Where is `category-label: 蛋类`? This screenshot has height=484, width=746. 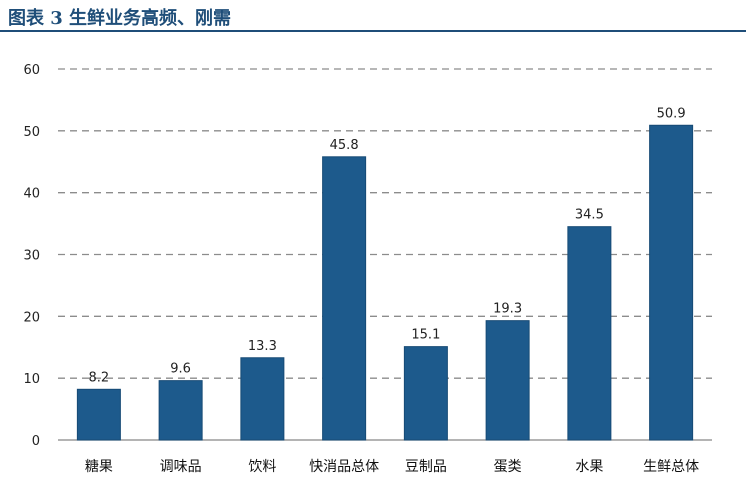
category-label: 蛋类 is located at coordinates (508, 467).